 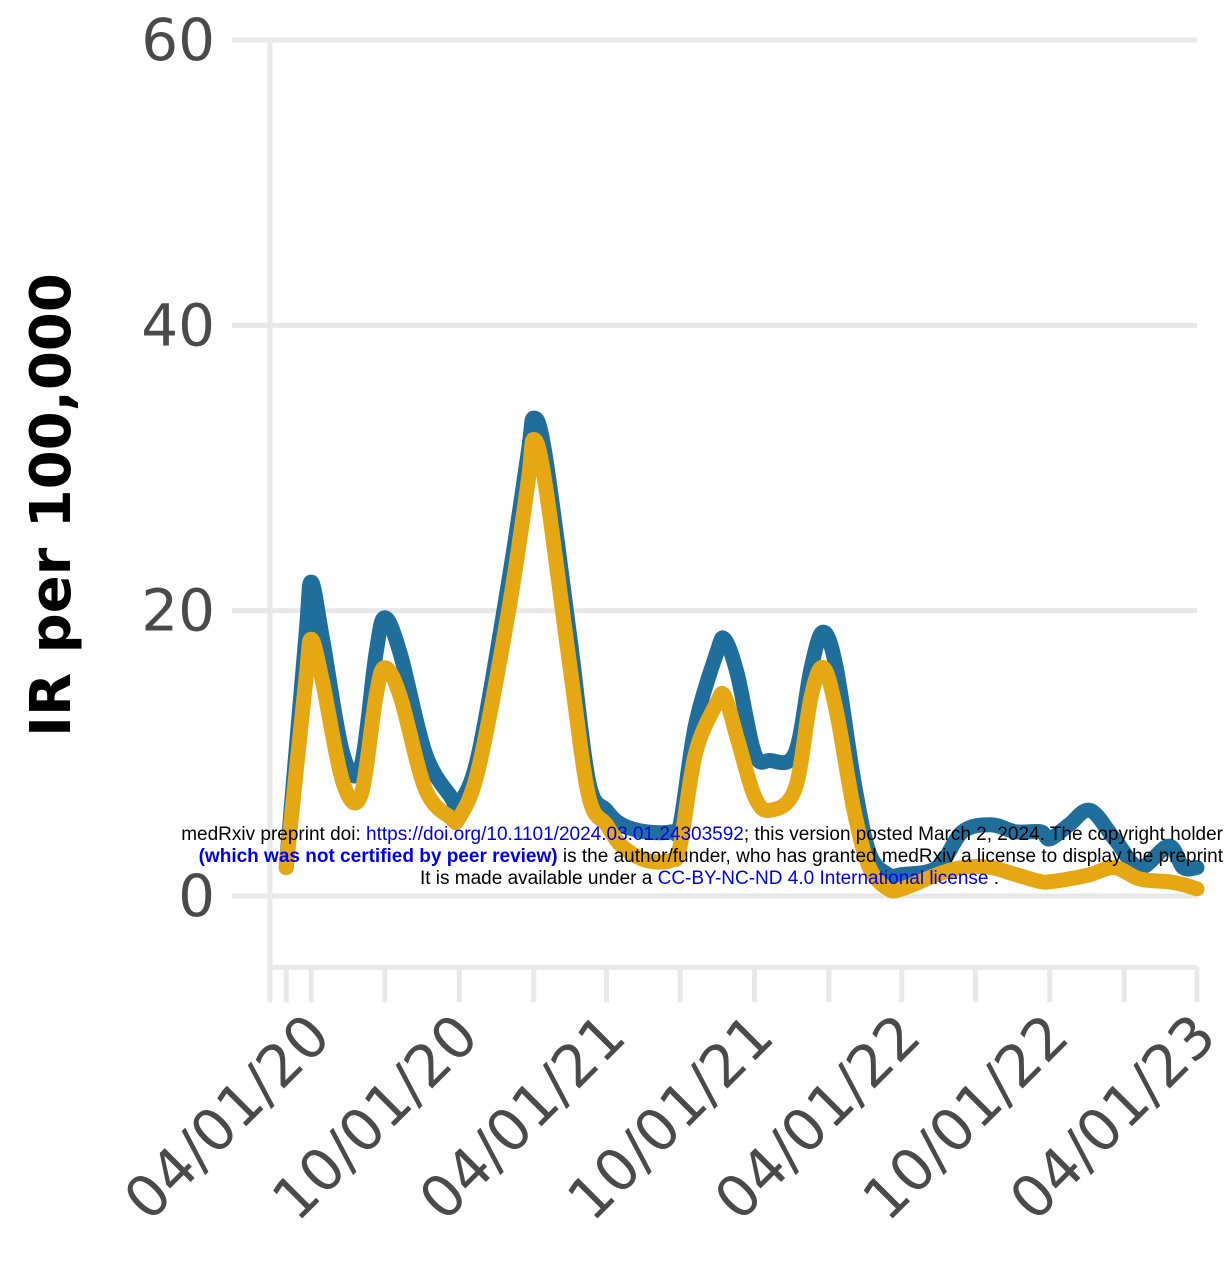 I want to click on y-axis-label: IR per 100,000, so click(x=51, y=505).